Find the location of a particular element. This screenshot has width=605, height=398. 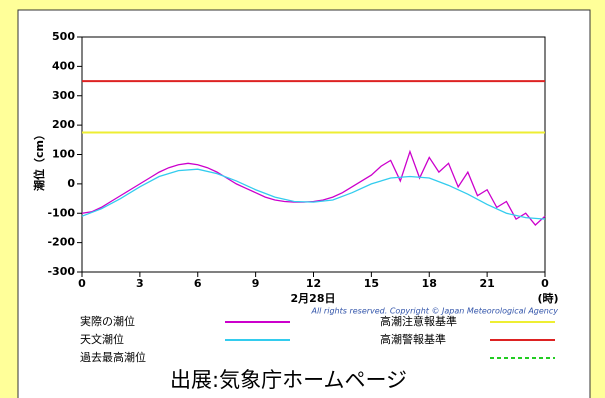

x-tick-label: 3 is located at coordinates (140, 283).